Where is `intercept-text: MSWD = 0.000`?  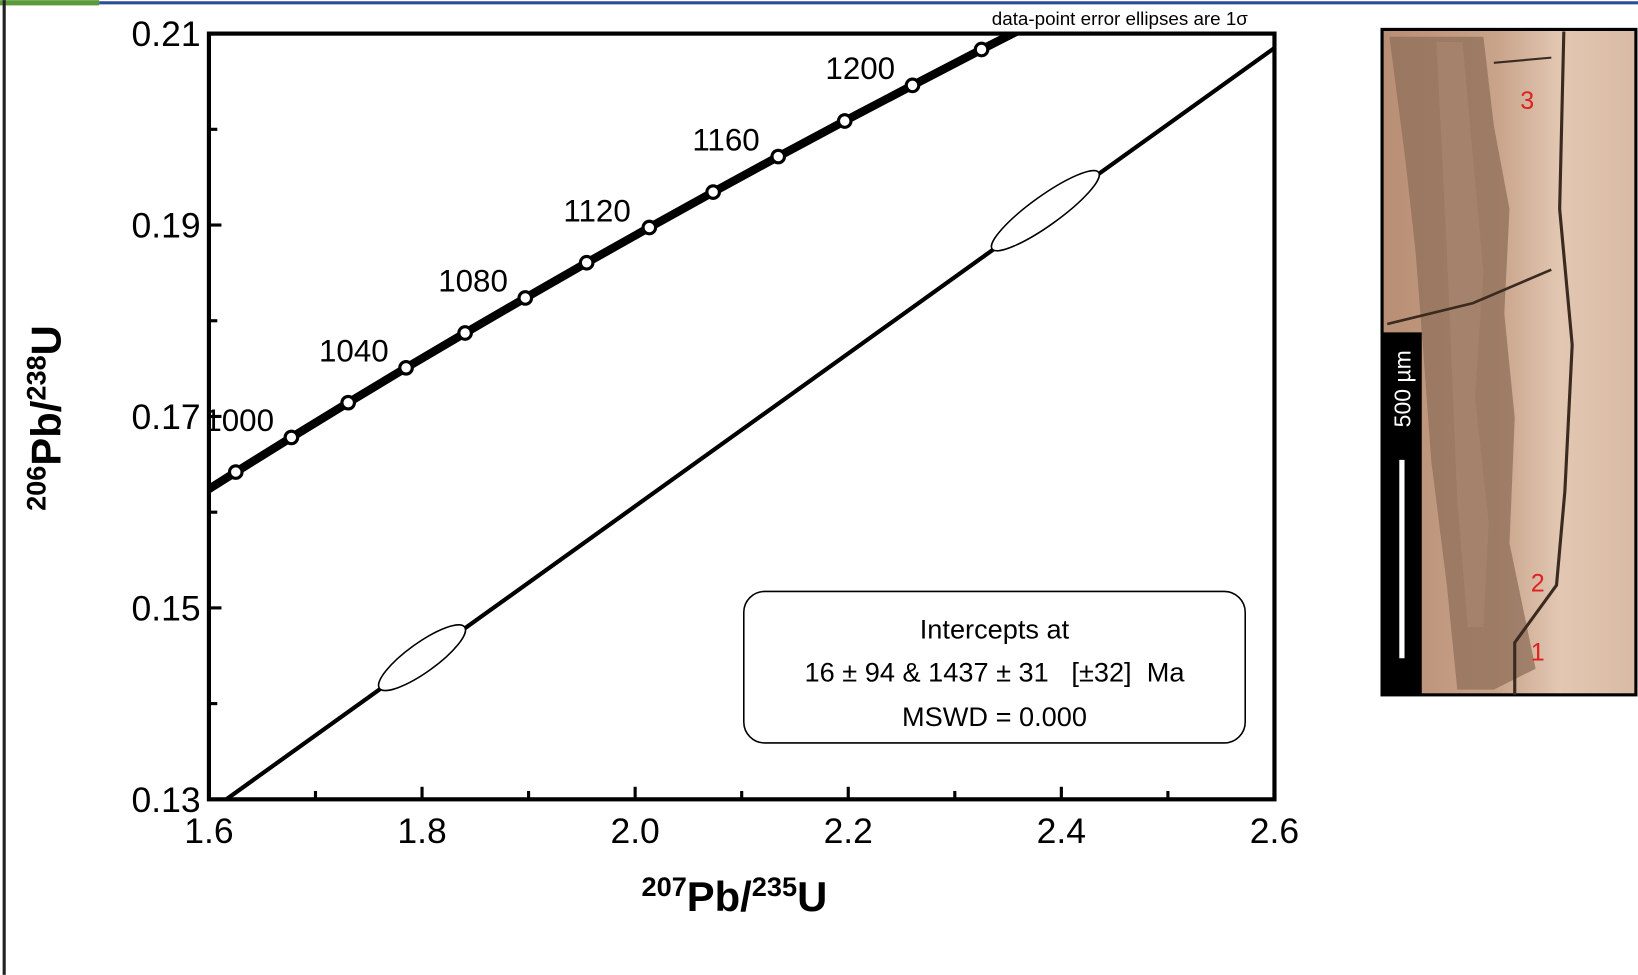 intercept-text: MSWD = 0.000 is located at coordinates (994, 716).